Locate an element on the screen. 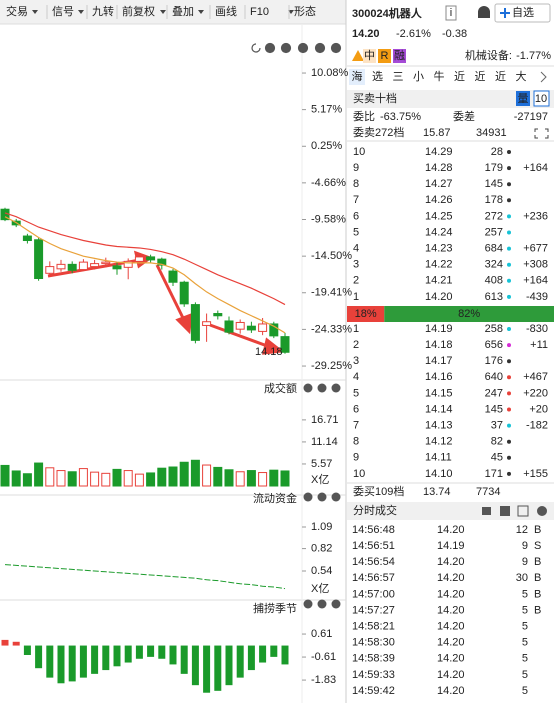 This screenshot has width=554, height=703. y-tick-label: -19.41% is located at coordinates (331, 293).